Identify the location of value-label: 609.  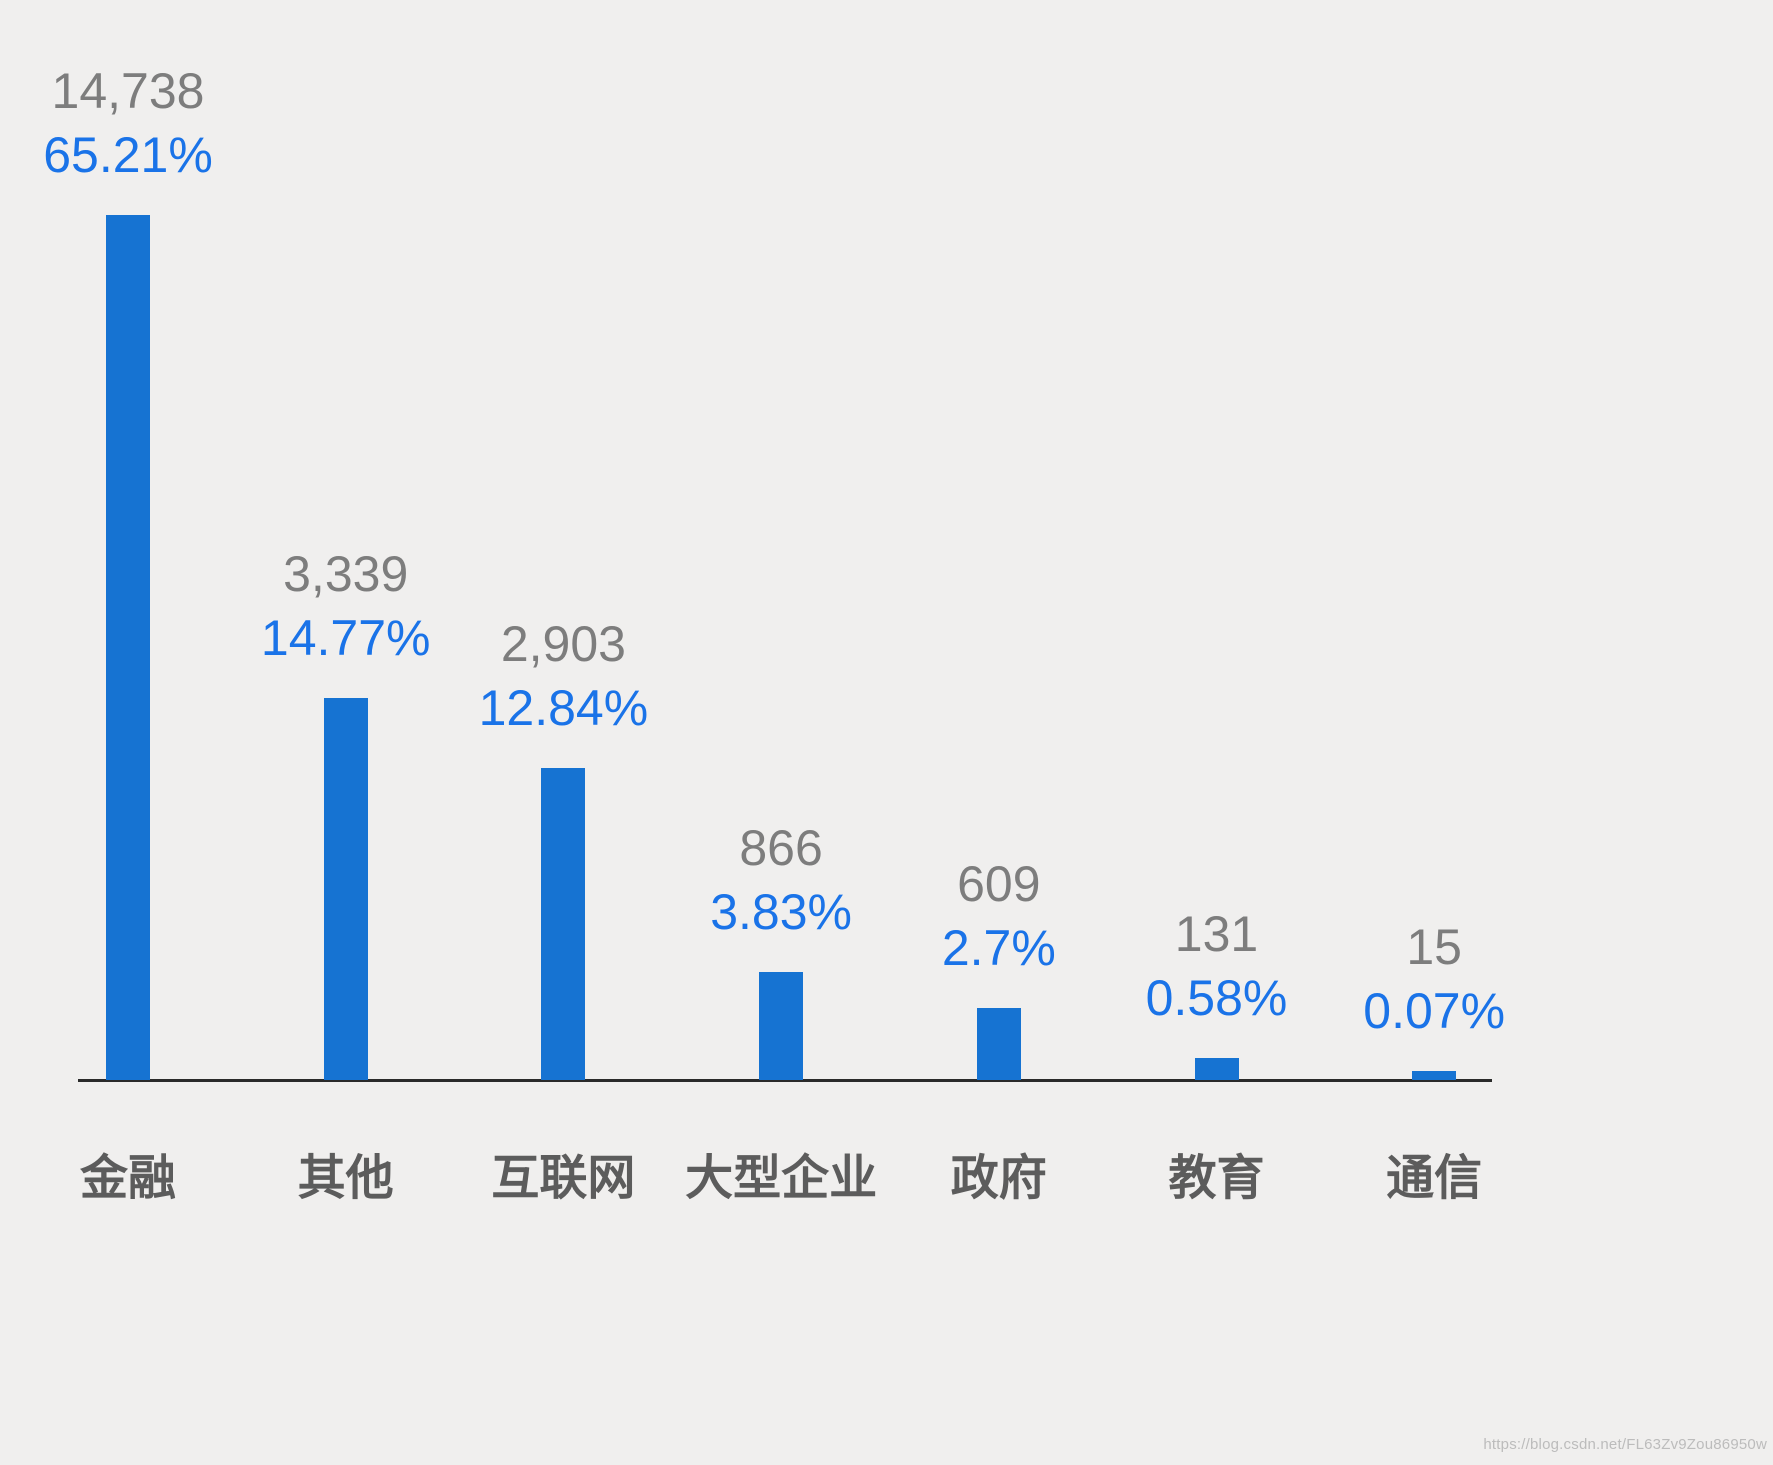
(999, 884).